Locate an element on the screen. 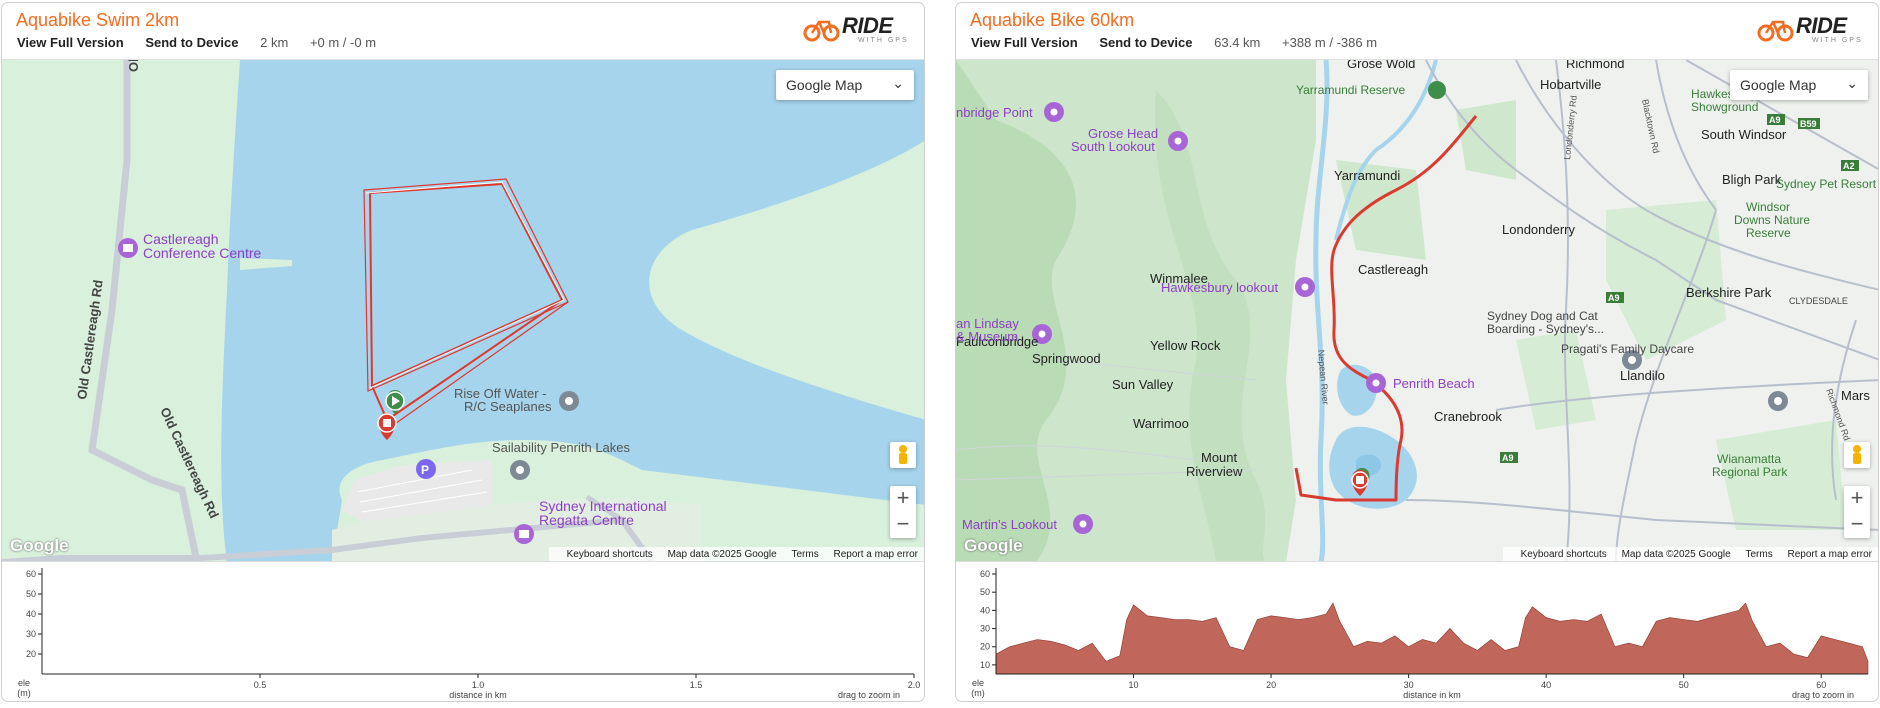  park-icon is located at coordinates (1437, 90).